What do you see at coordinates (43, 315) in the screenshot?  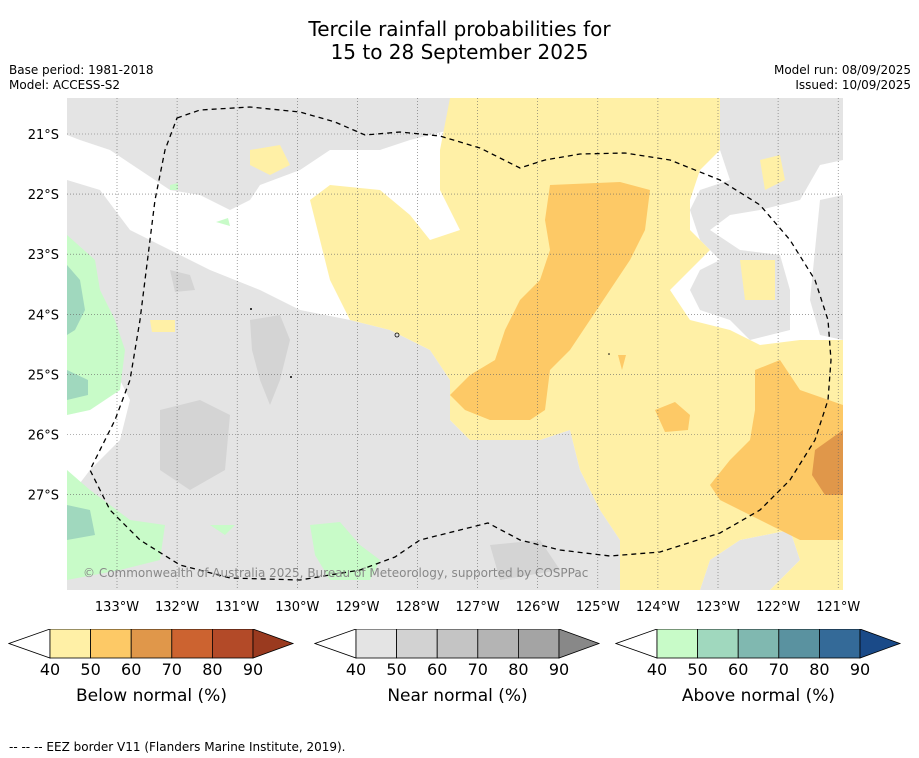 I see `lat-tick-label: 24°S` at bounding box center [43, 315].